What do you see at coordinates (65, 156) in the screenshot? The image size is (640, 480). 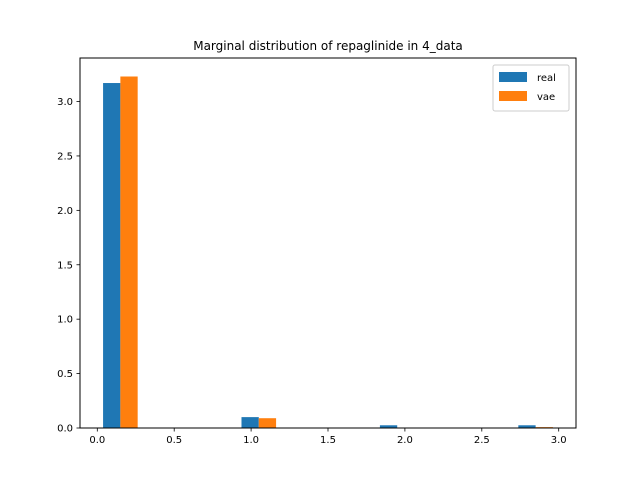 I see `y-tick-label: 2.5` at bounding box center [65, 156].